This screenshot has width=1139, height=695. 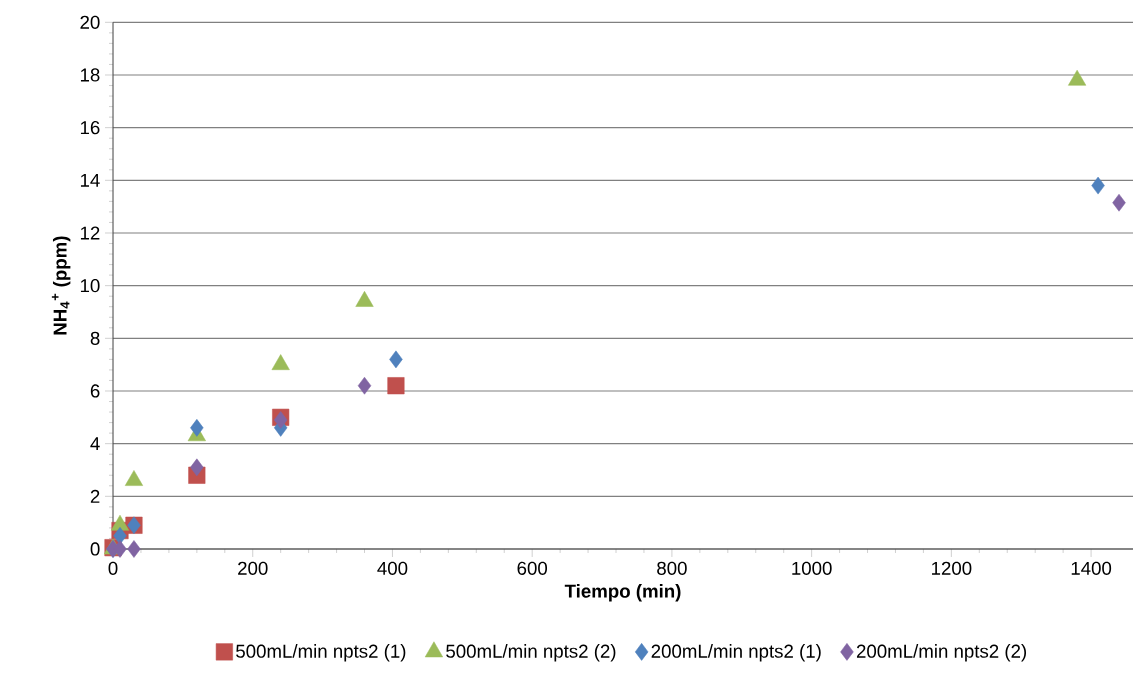 I want to click on x-tick-label: 600, so click(x=532, y=568).